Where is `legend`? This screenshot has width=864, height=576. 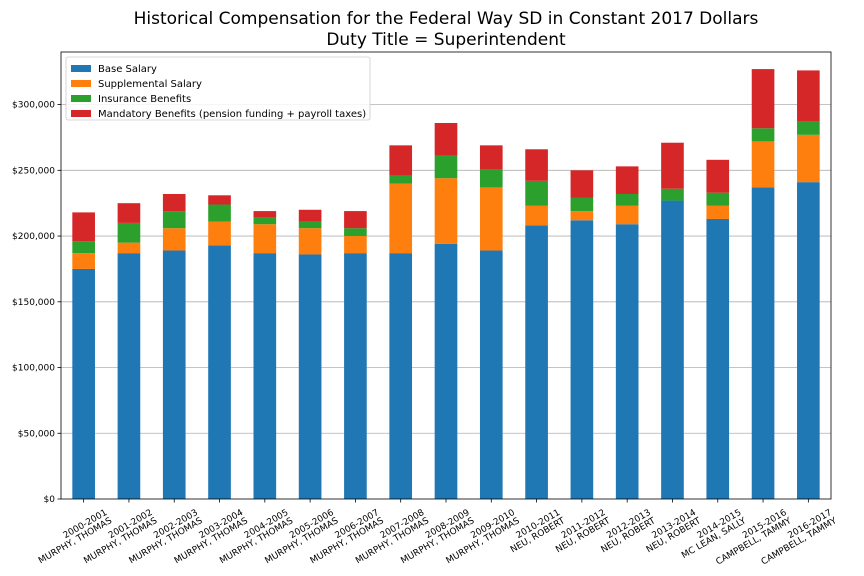 legend is located at coordinates (218, 88).